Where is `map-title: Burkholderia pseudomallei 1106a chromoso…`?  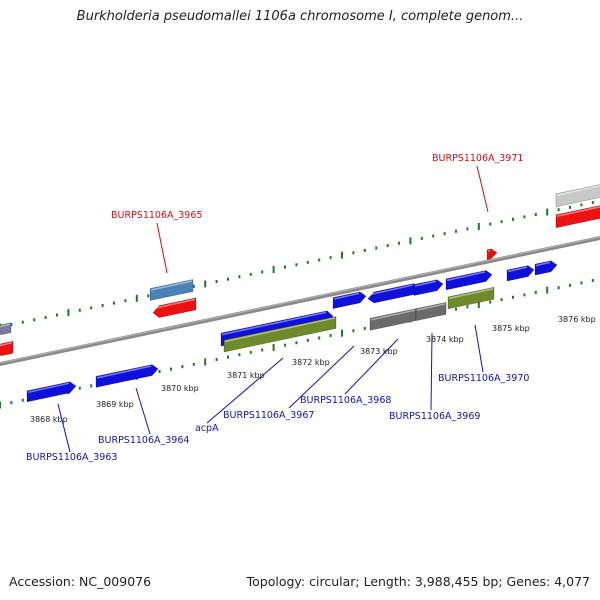
map-title: Burkholderia pseudomallei 1106a chromoso… is located at coordinates (300, 16).